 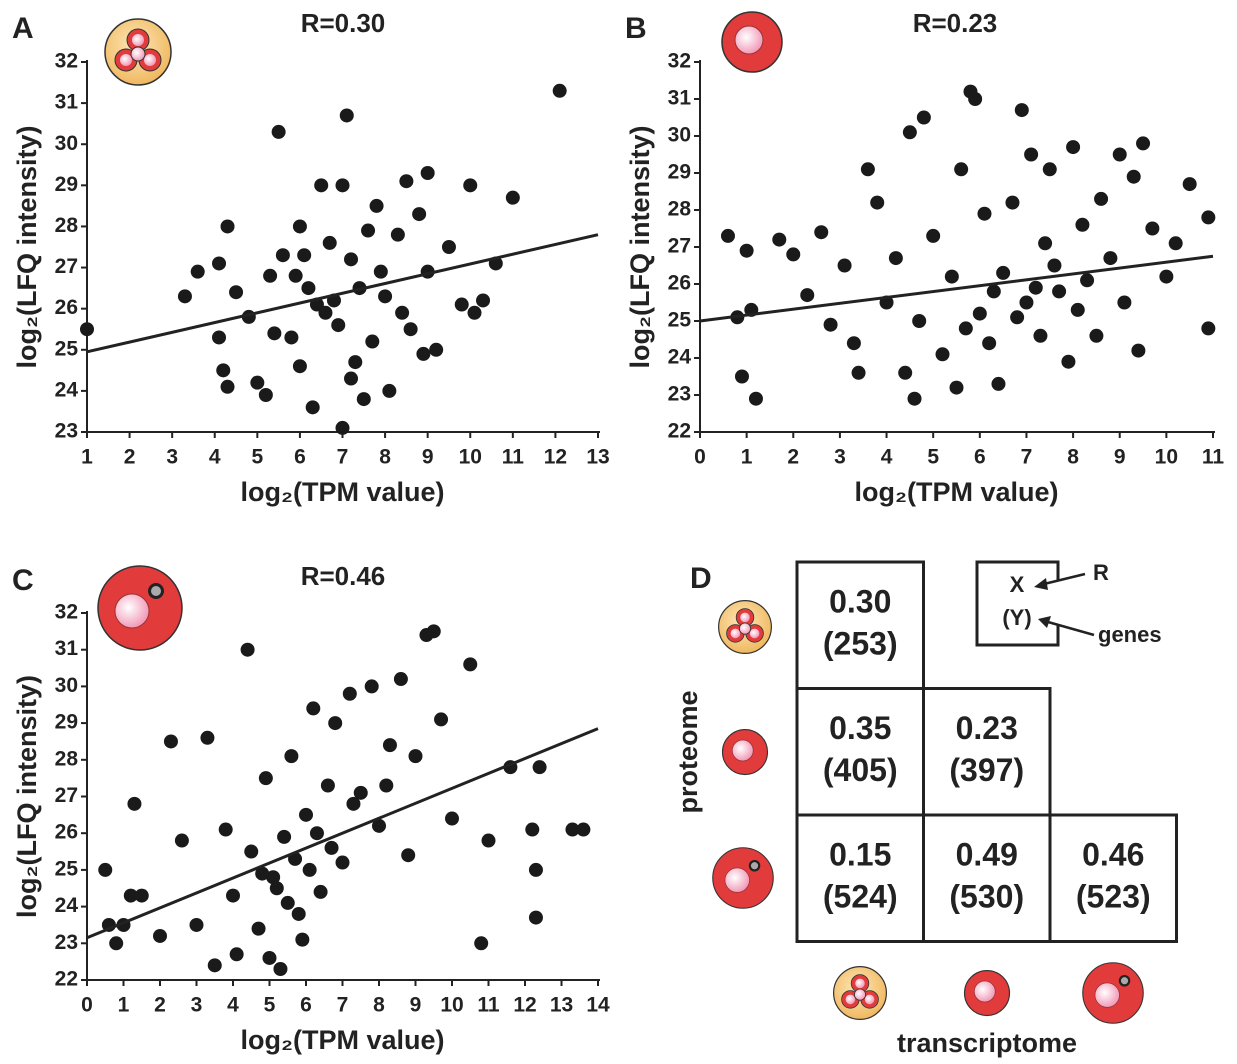 I want to click on legend-y: (Y), so click(x=1016, y=617).